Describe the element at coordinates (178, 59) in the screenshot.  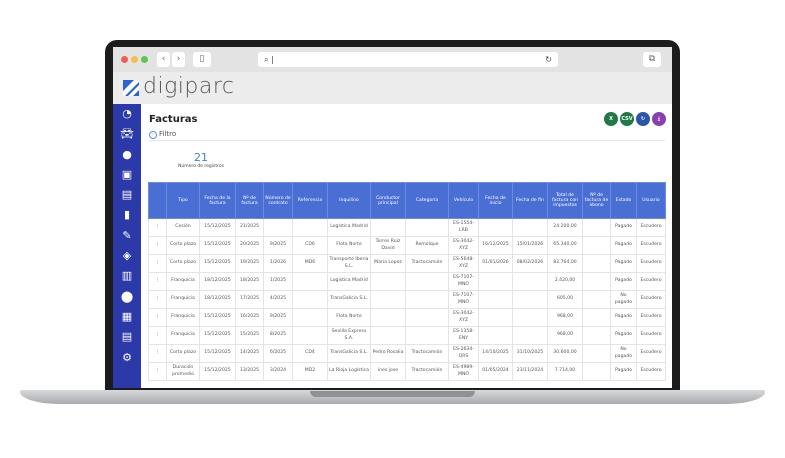
I see `forward-icon: ›` at that location.